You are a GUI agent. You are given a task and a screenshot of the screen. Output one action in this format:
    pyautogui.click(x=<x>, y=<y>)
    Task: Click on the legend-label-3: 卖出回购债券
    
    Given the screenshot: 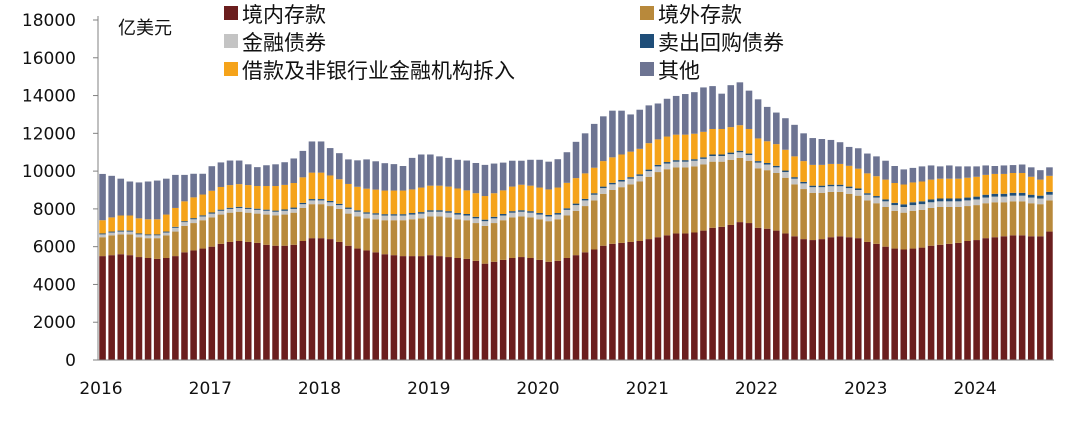 What is the action you would take?
    pyautogui.click(x=721, y=43)
    